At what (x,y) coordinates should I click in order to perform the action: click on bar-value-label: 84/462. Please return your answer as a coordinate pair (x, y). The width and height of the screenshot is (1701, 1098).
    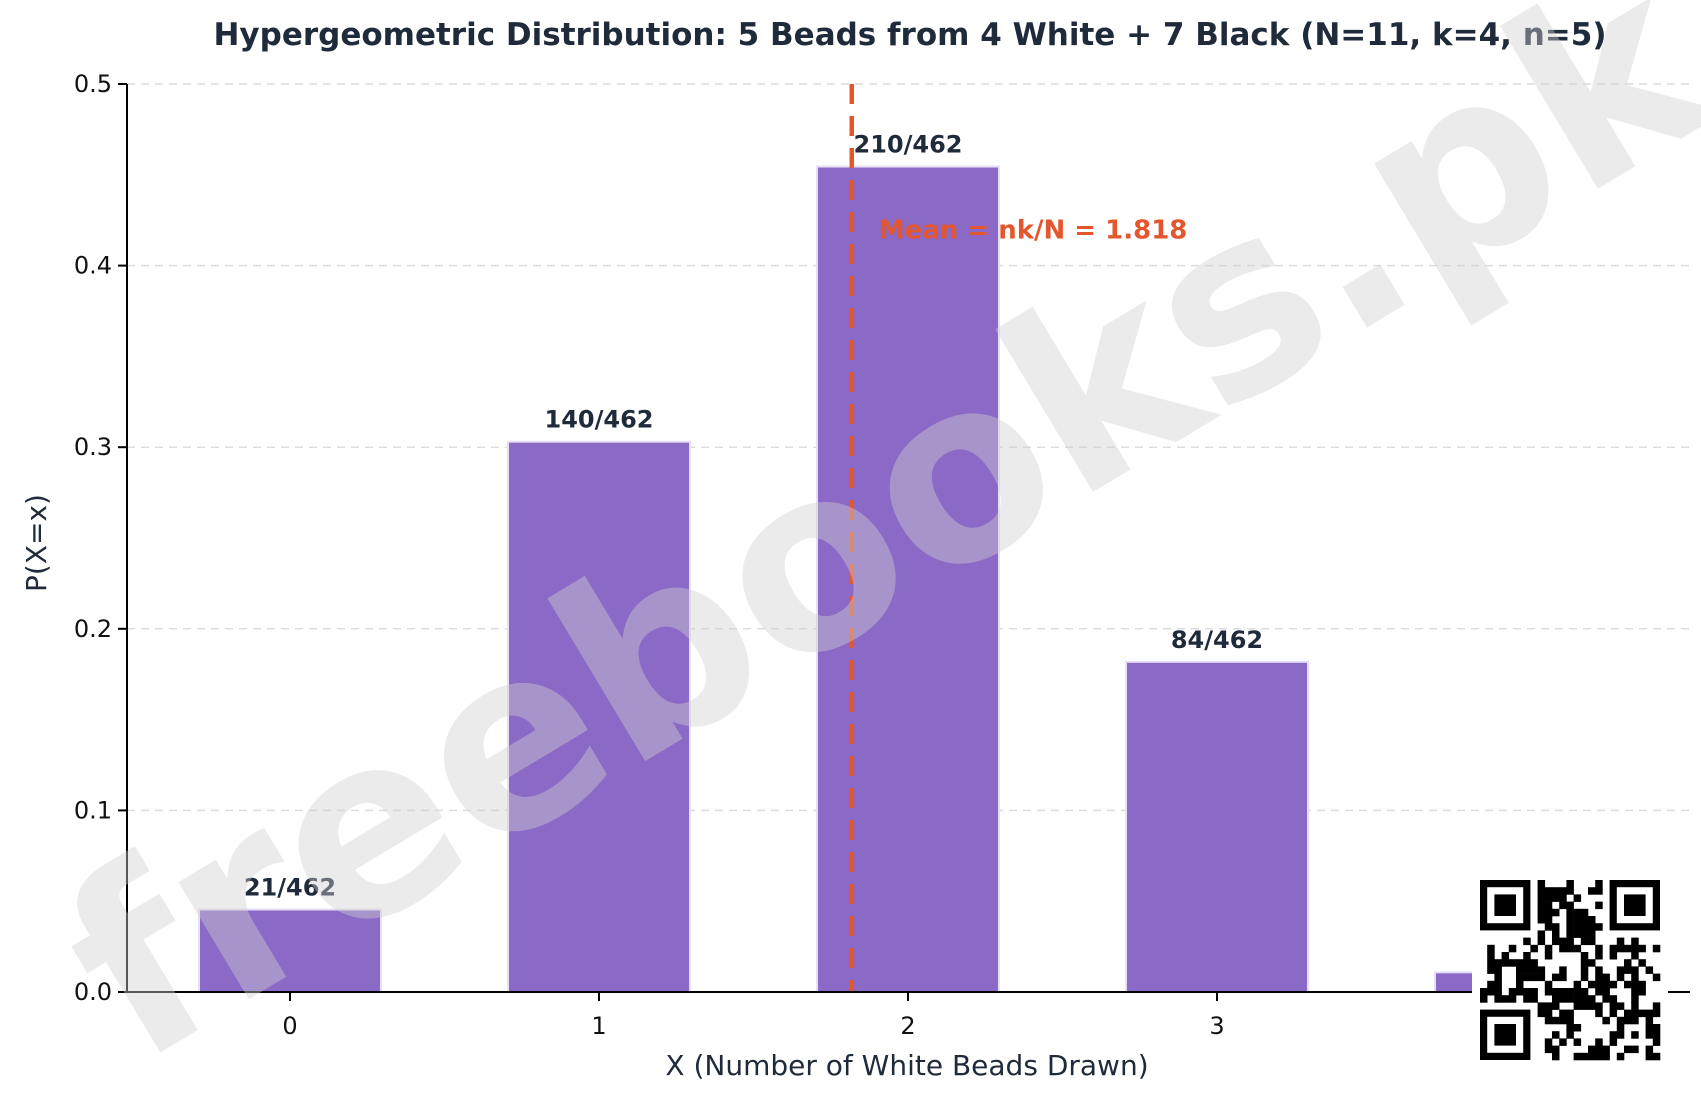
    Looking at the image, I should click on (1217, 640).